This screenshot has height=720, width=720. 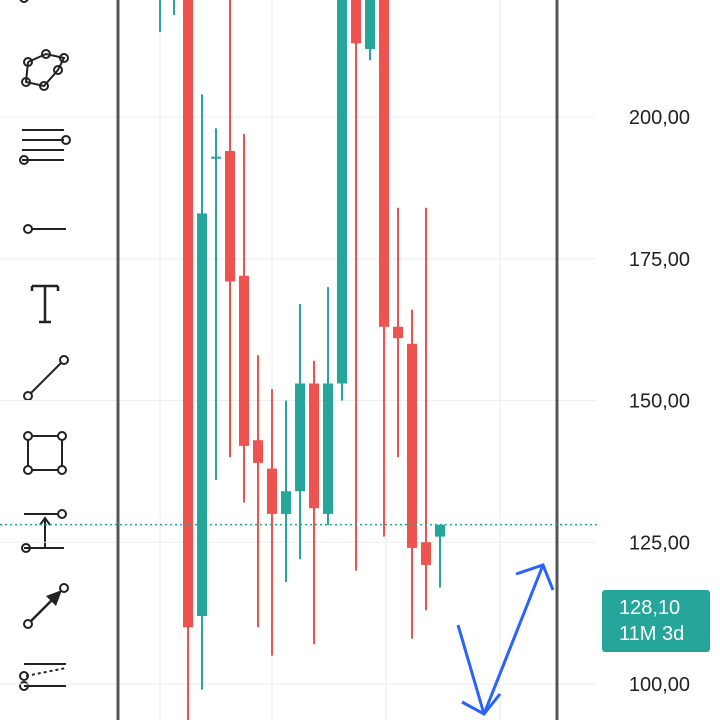 I want to click on price-range-tool, so click(x=45, y=531).